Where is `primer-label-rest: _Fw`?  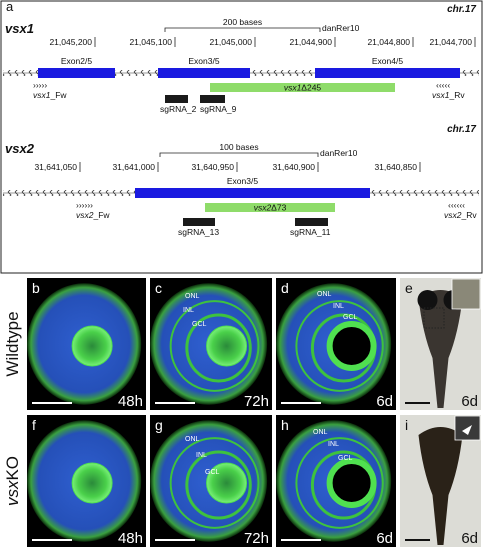
primer-label-rest: _Fw is located at coordinates (58, 95).